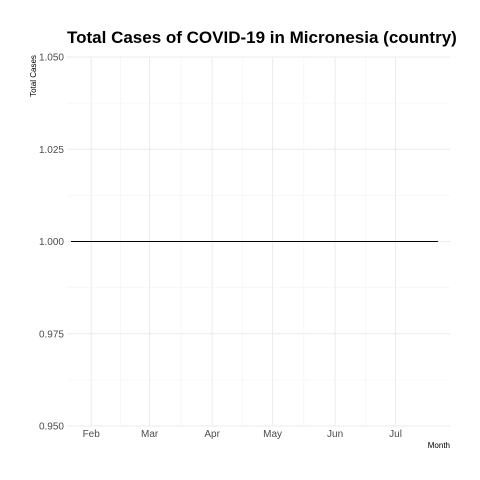 This screenshot has width=480, height=480. Describe the element at coordinates (51, 58) in the screenshot. I see `y-tick-label: 1.050` at that location.